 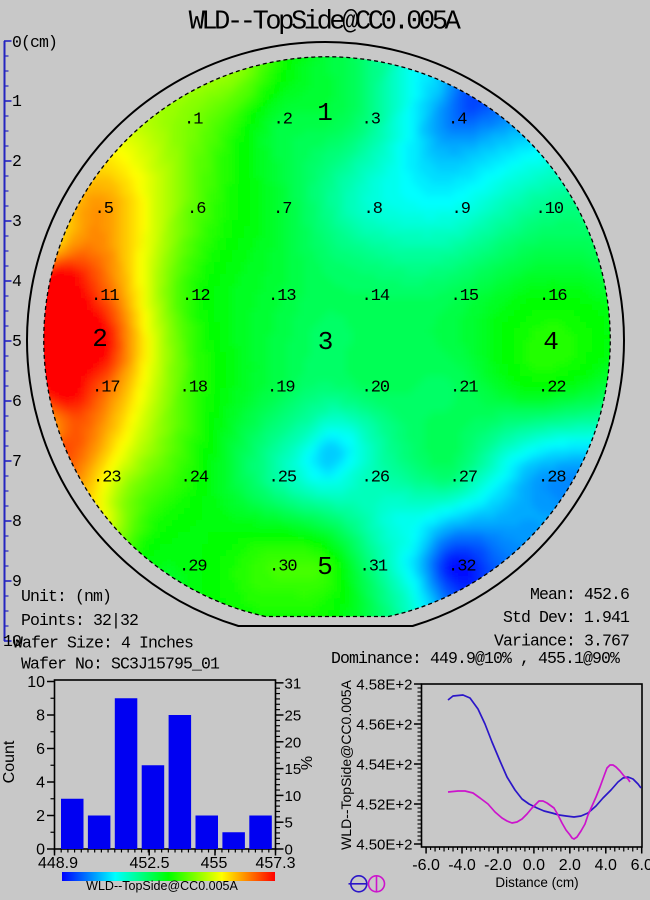 What do you see at coordinates (283, 478) in the screenshot?
I see `svg-text: .25` at bounding box center [283, 478].